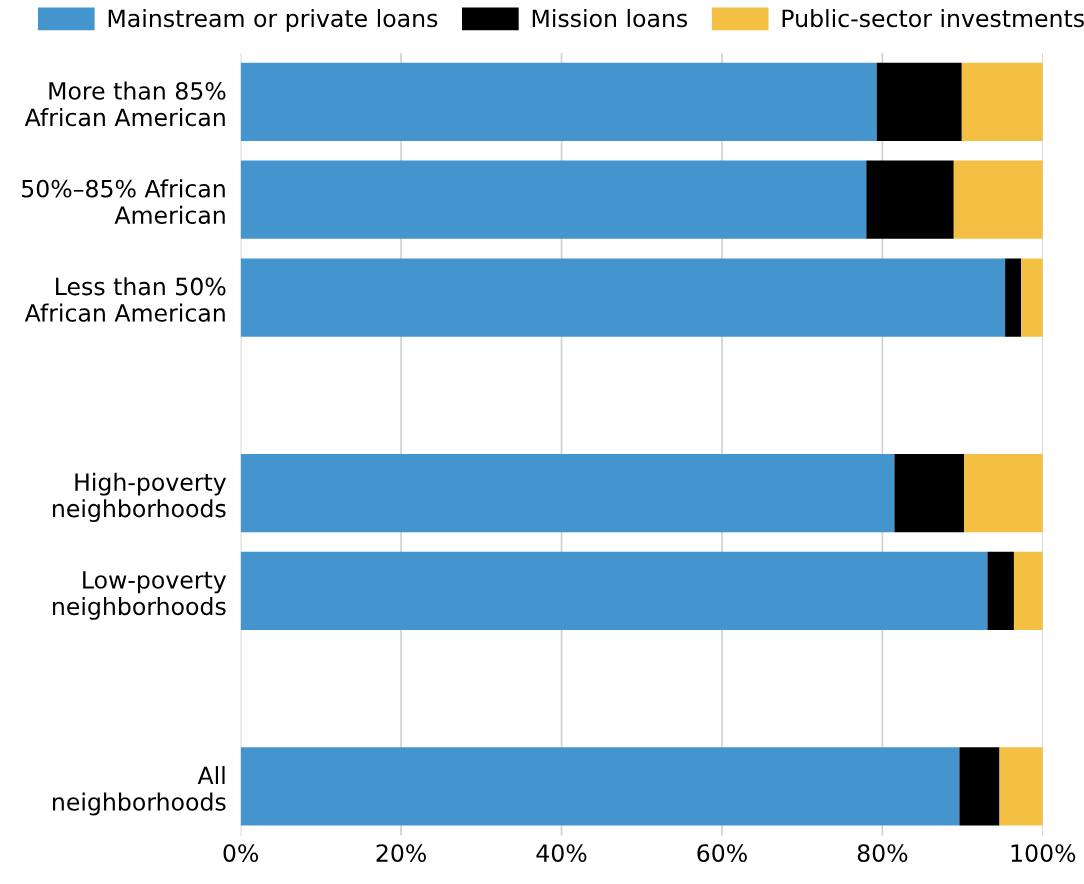 The height and width of the screenshot is (884, 1084). I want to click on legend-label: Public-sector investments, so click(933, 18).